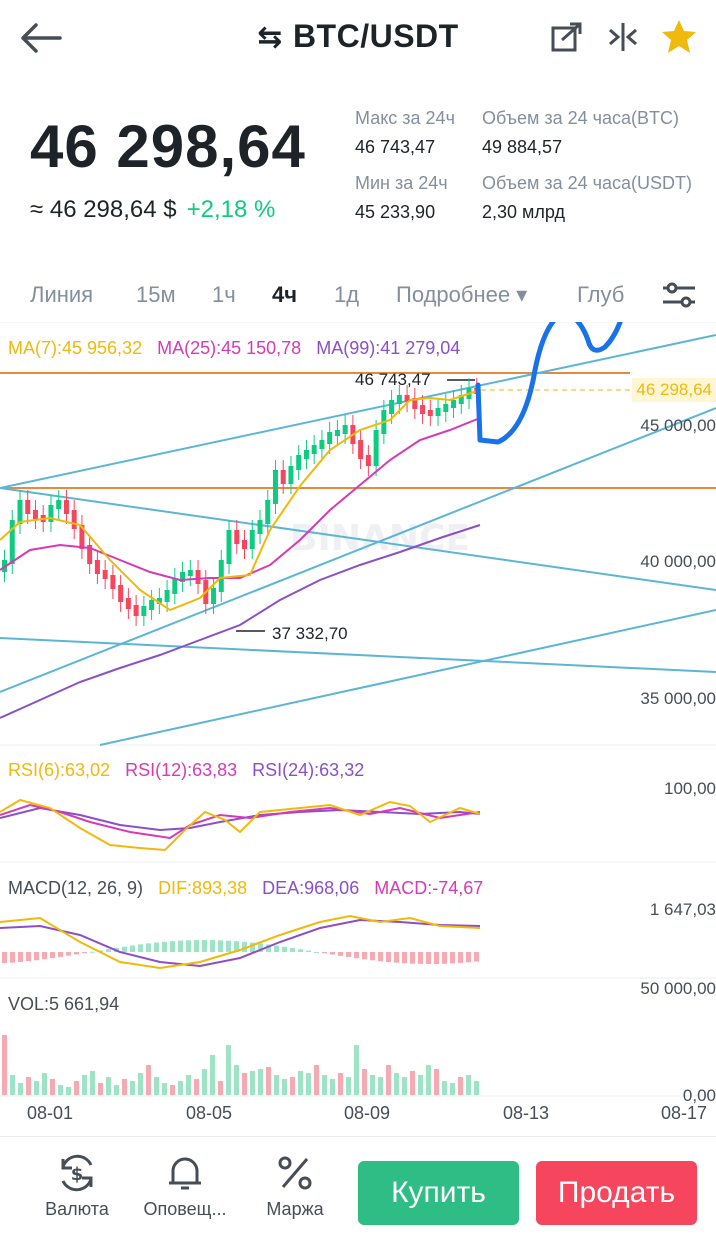 Image resolution: width=716 pixels, height=1241 pixels. What do you see at coordinates (209, 1113) in the screenshot?
I see `x-axis-label: 08-05` at bounding box center [209, 1113].